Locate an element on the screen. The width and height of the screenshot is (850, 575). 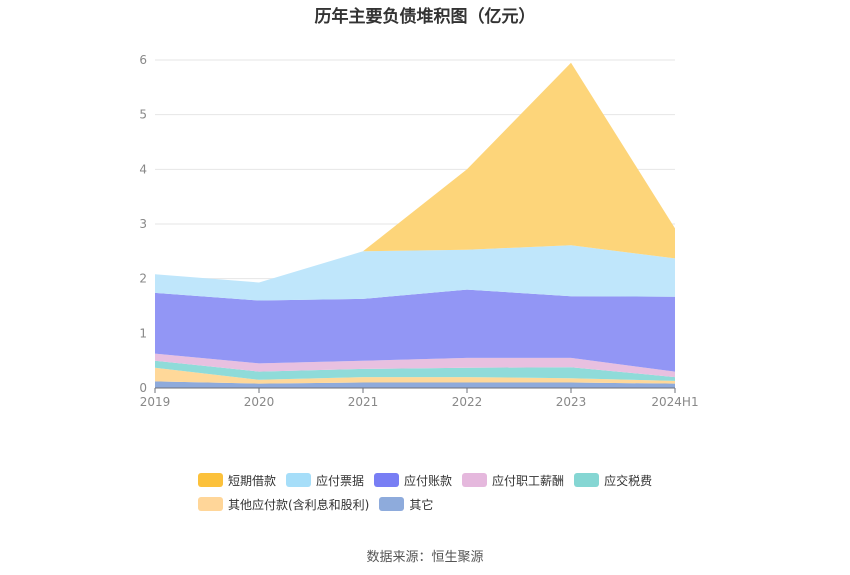
y-tick-label: 3 is located at coordinates (143, 224).